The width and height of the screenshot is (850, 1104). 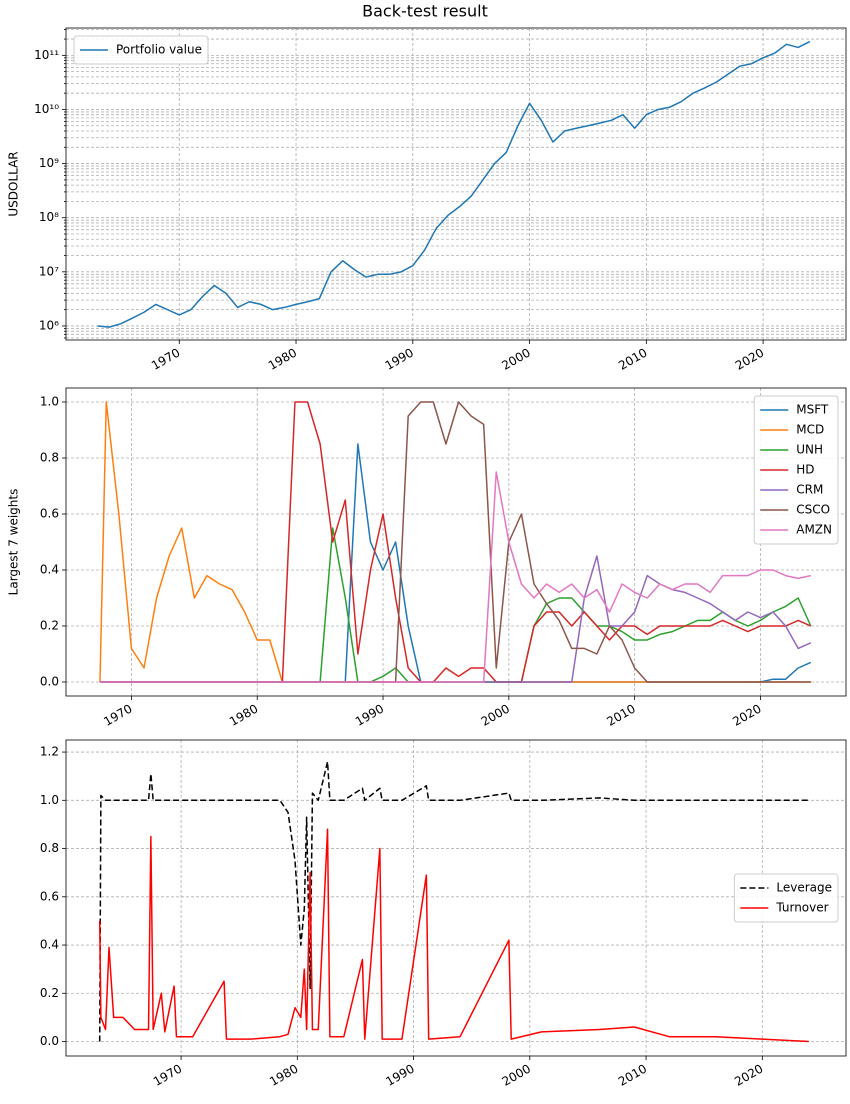 I want to click on legend-label: MCD, so click(x=810, y=430).